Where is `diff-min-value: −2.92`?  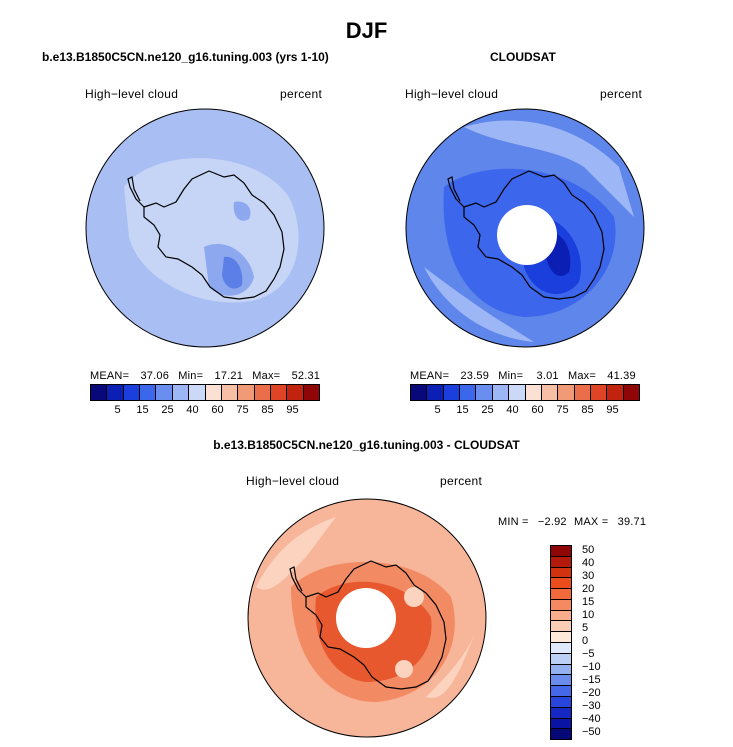
diff-min-value: −2.92 is located at coordinates (552, 522).